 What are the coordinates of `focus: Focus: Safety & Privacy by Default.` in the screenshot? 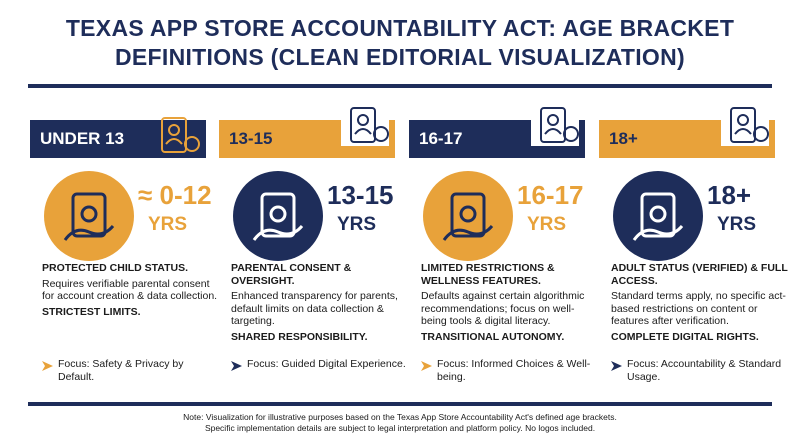 It's located at (121, 370).